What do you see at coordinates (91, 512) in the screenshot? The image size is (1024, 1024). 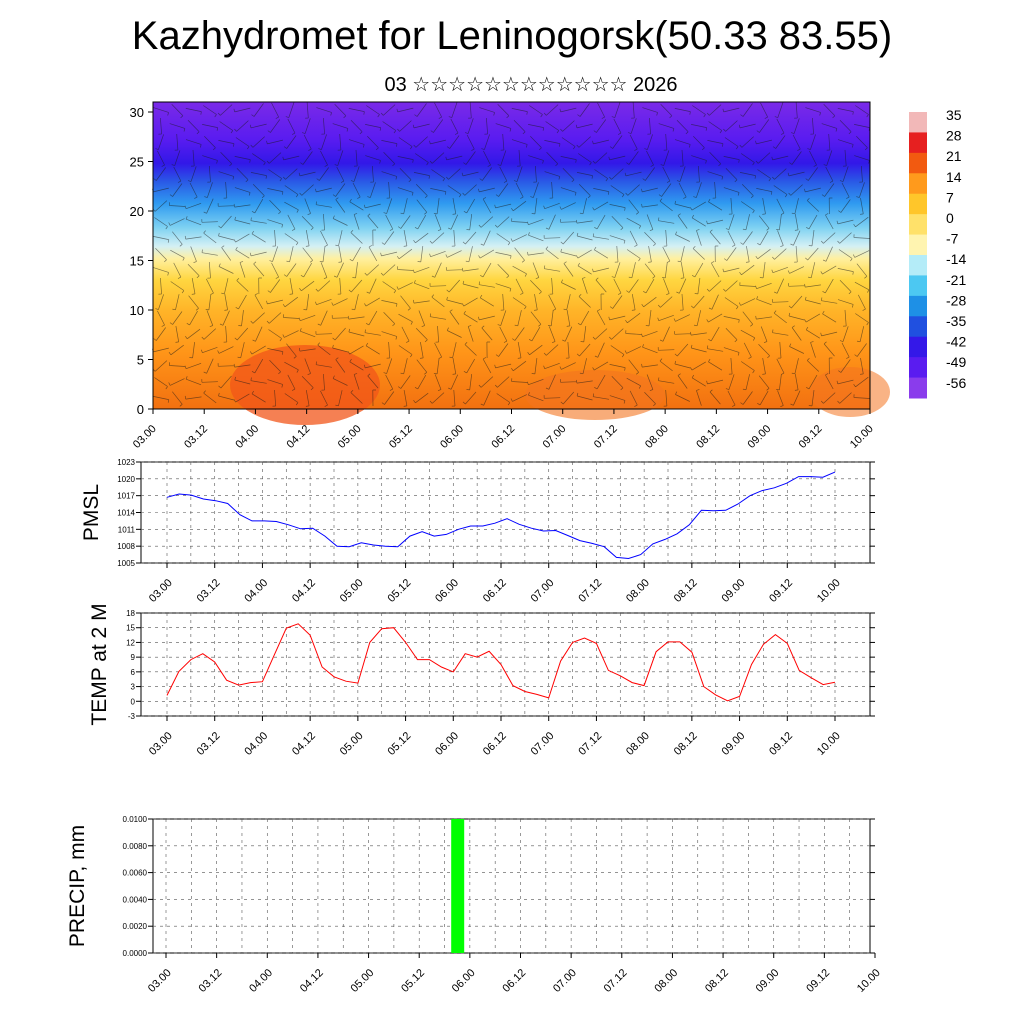 I see `pmsl-y-axis-label: PMSL` at bounding box center [91, 512].